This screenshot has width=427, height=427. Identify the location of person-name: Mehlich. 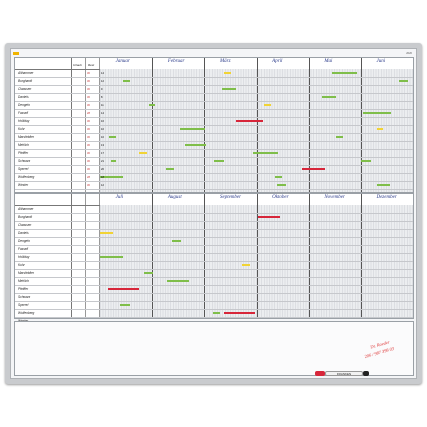
(23, 281).